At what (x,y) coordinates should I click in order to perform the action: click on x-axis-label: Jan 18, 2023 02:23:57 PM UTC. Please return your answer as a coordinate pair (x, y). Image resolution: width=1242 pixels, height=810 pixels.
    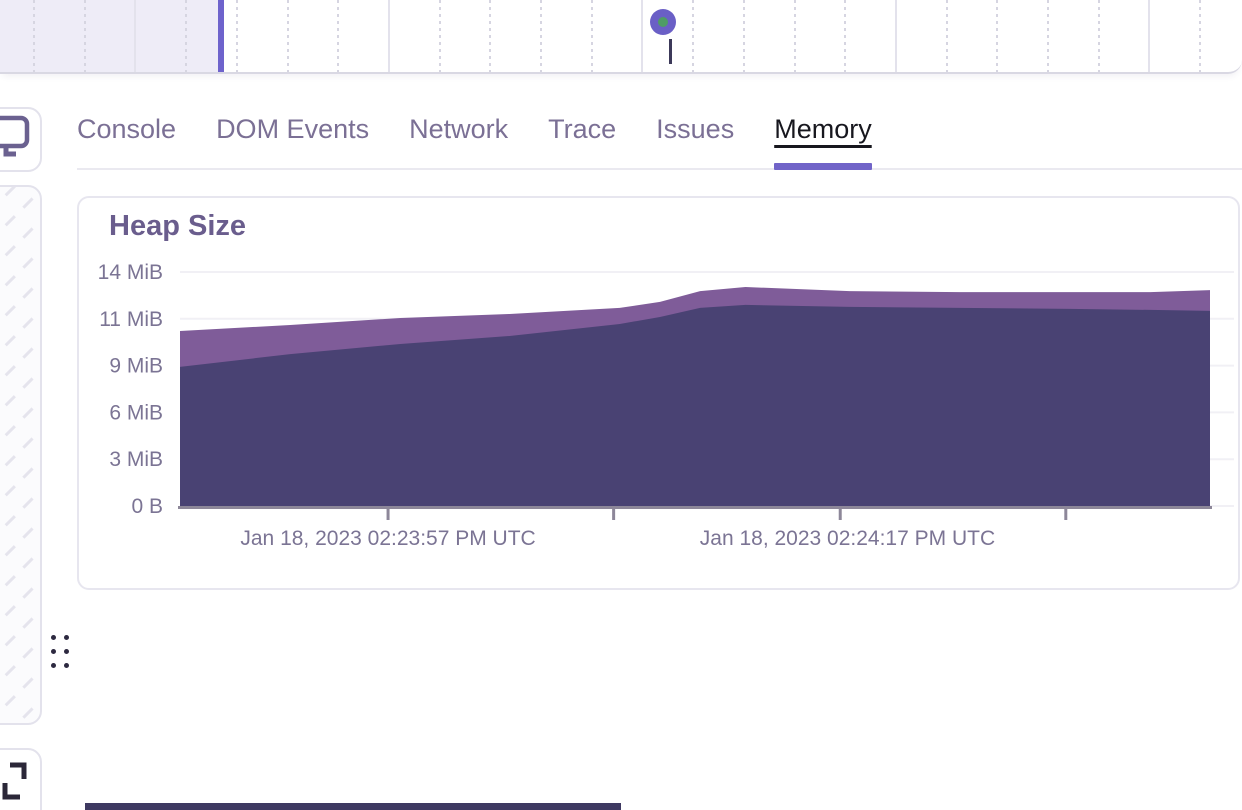
    Looking at the image, I should click on (387, 538).